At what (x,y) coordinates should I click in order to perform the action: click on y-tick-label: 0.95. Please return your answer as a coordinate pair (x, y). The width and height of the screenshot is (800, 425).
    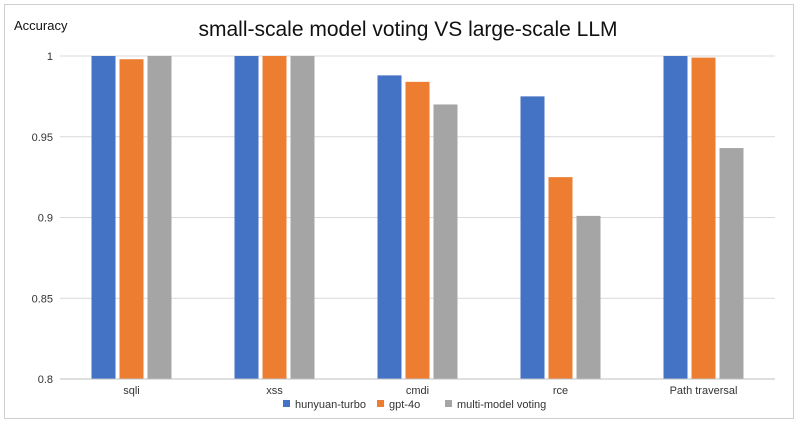
    Looking at the image, I should click on (42, 138).